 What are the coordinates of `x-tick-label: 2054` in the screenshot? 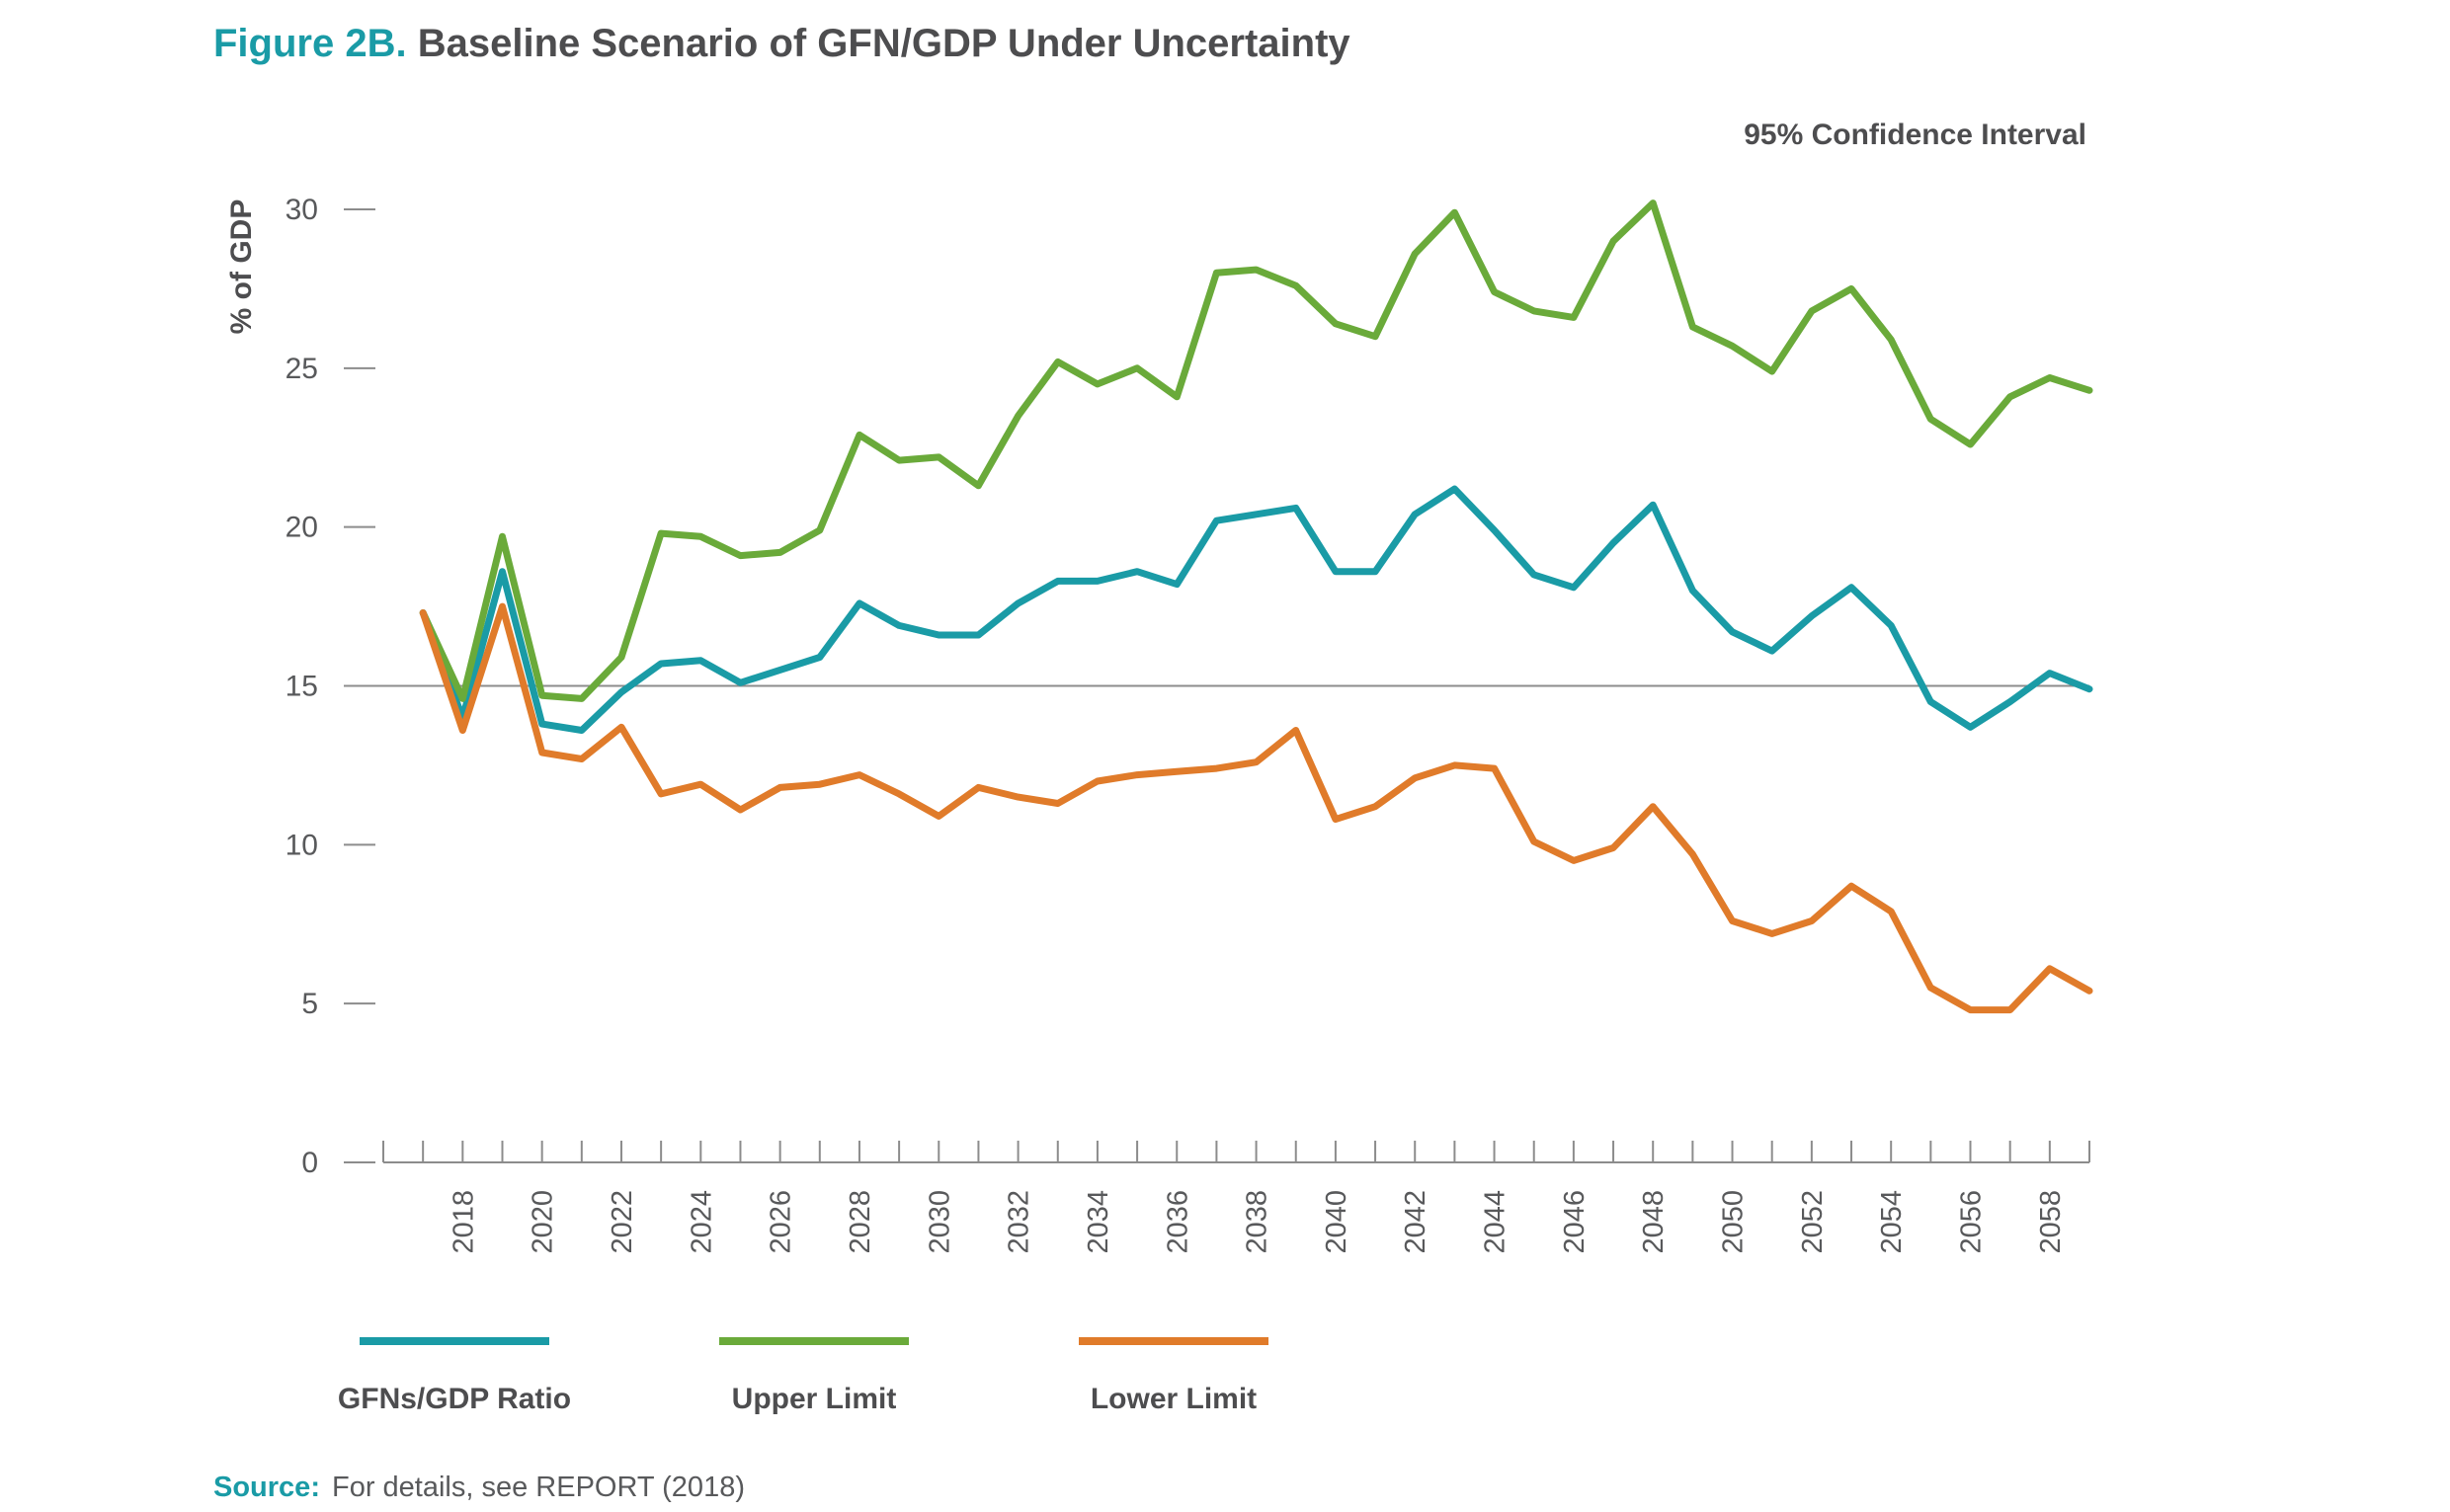 It's located at (1892, 1222).